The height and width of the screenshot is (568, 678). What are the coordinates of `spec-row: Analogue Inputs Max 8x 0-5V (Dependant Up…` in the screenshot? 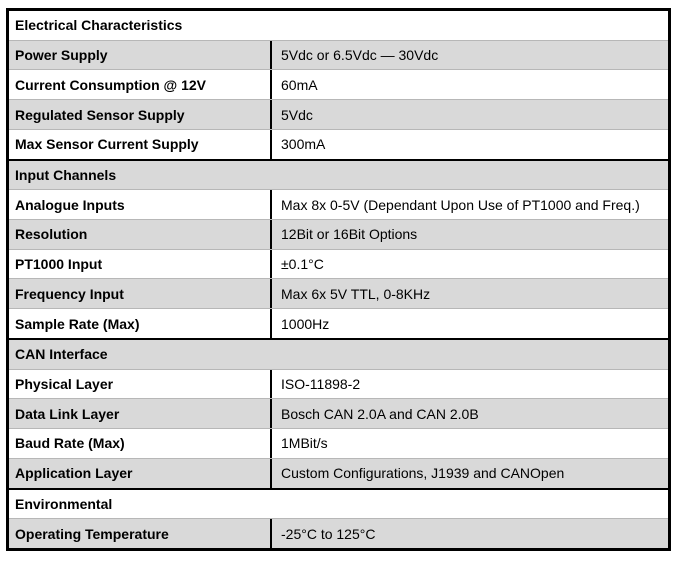 It's located at (338, 204).